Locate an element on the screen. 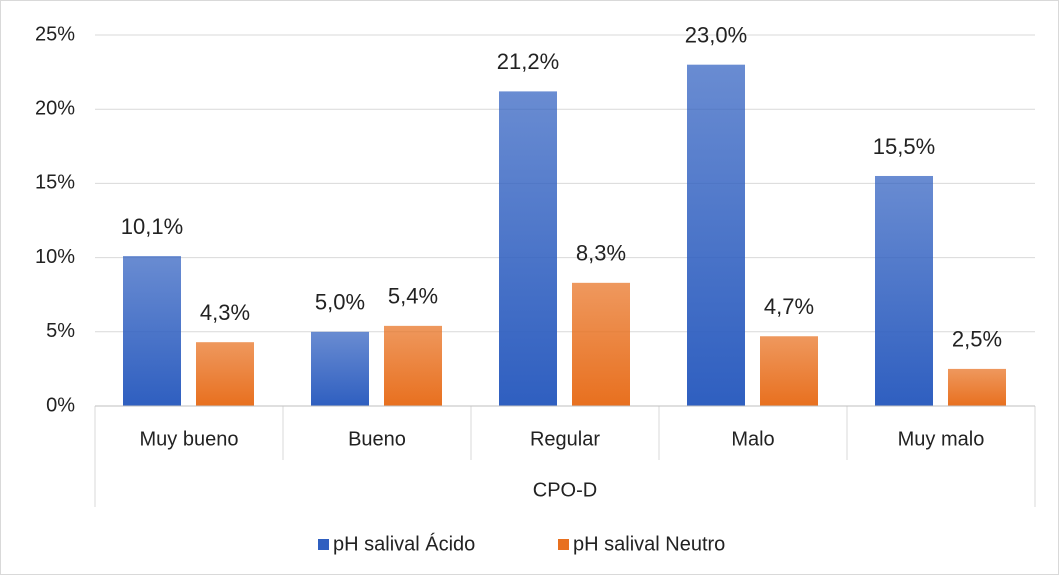 The height and width of the screenshot is (575, 1059). y-tick-label: 20% is located at coordinates (55, 108).